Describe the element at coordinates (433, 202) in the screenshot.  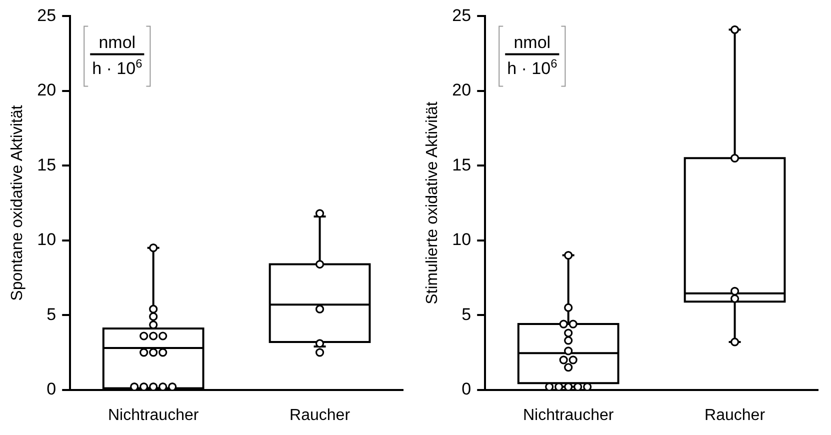
I see `y-axis-title: Stimulierte oxidative Aktivität` at that location.